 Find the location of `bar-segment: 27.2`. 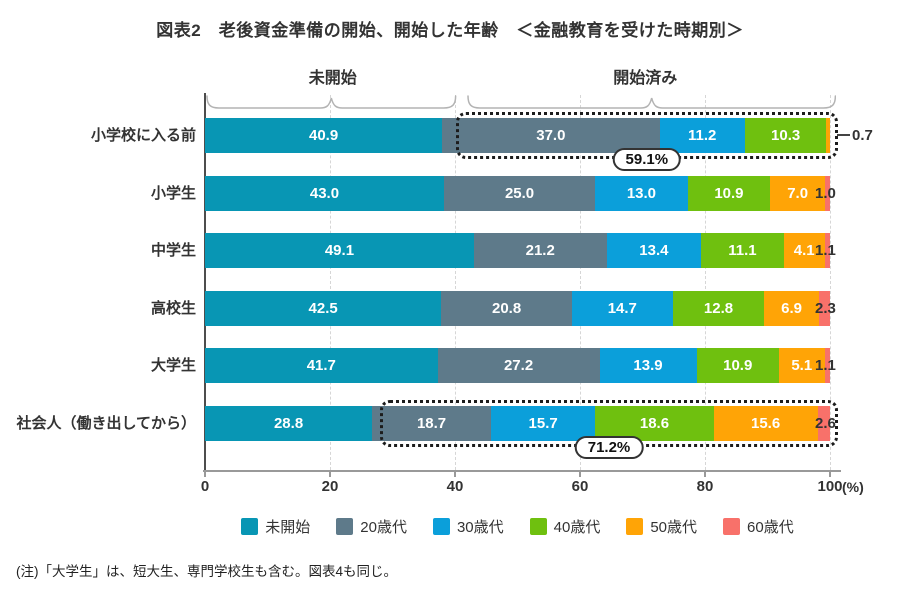

bar-segment: 27.2 is located at coordinates (518, 365).